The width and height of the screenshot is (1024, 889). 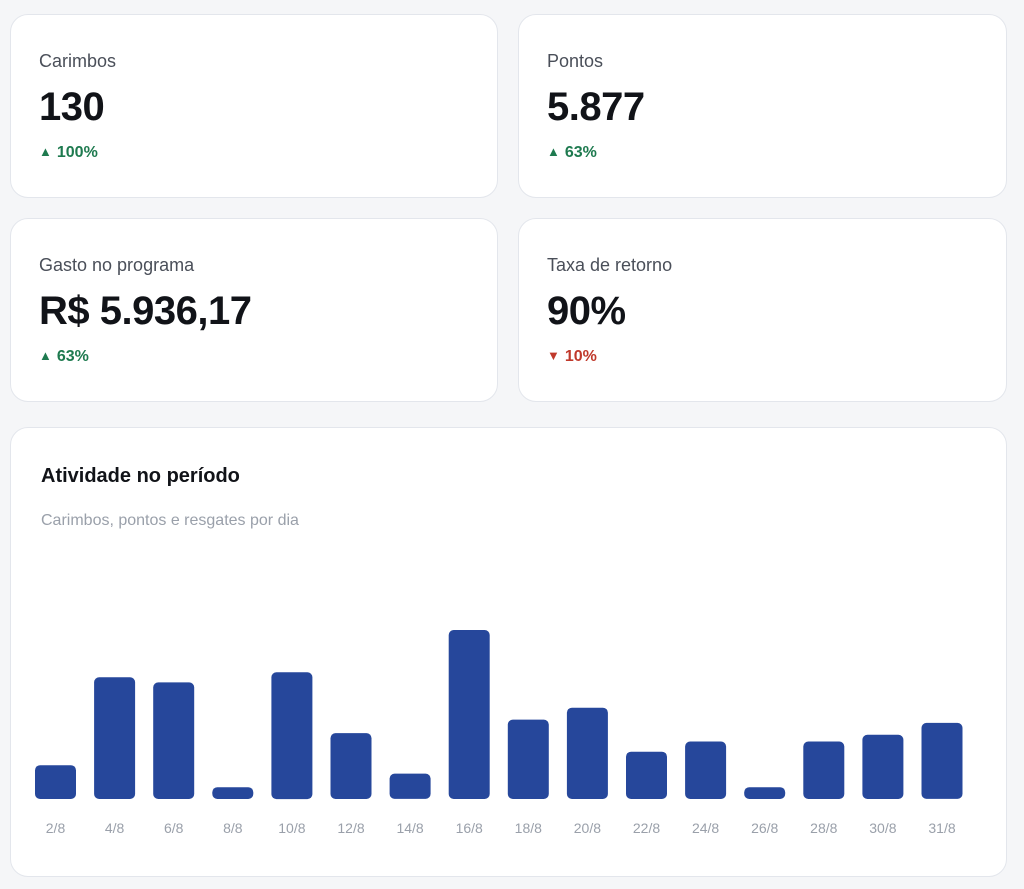 I want to click on stat-delta-value: 10%, so click(x=580, y=356).